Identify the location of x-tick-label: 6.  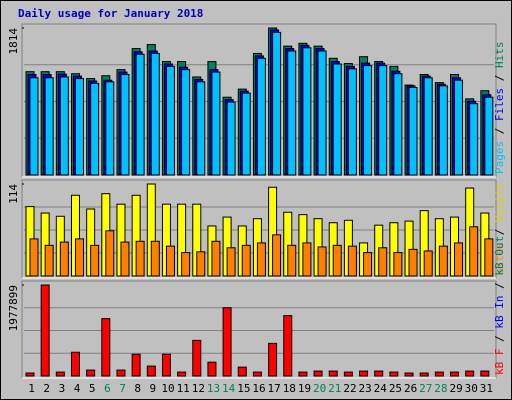
(107, 388).